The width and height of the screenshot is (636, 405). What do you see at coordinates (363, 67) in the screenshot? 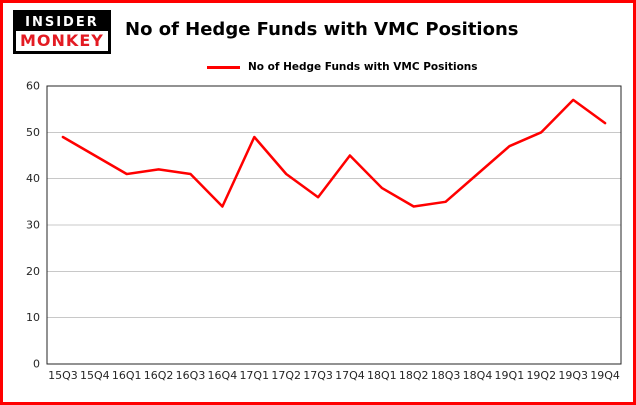
I see `legend-label: No of Hedge Funds with VMC Positions` at bounding box center [363, 67].